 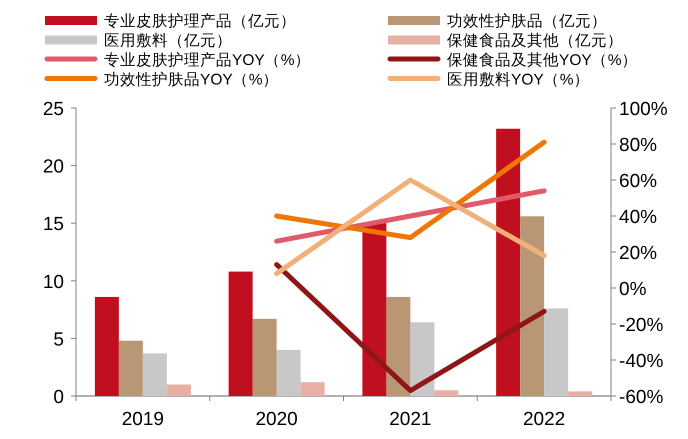 I want to click on y2-tick-label: 20%, so click(x=638, y=253).